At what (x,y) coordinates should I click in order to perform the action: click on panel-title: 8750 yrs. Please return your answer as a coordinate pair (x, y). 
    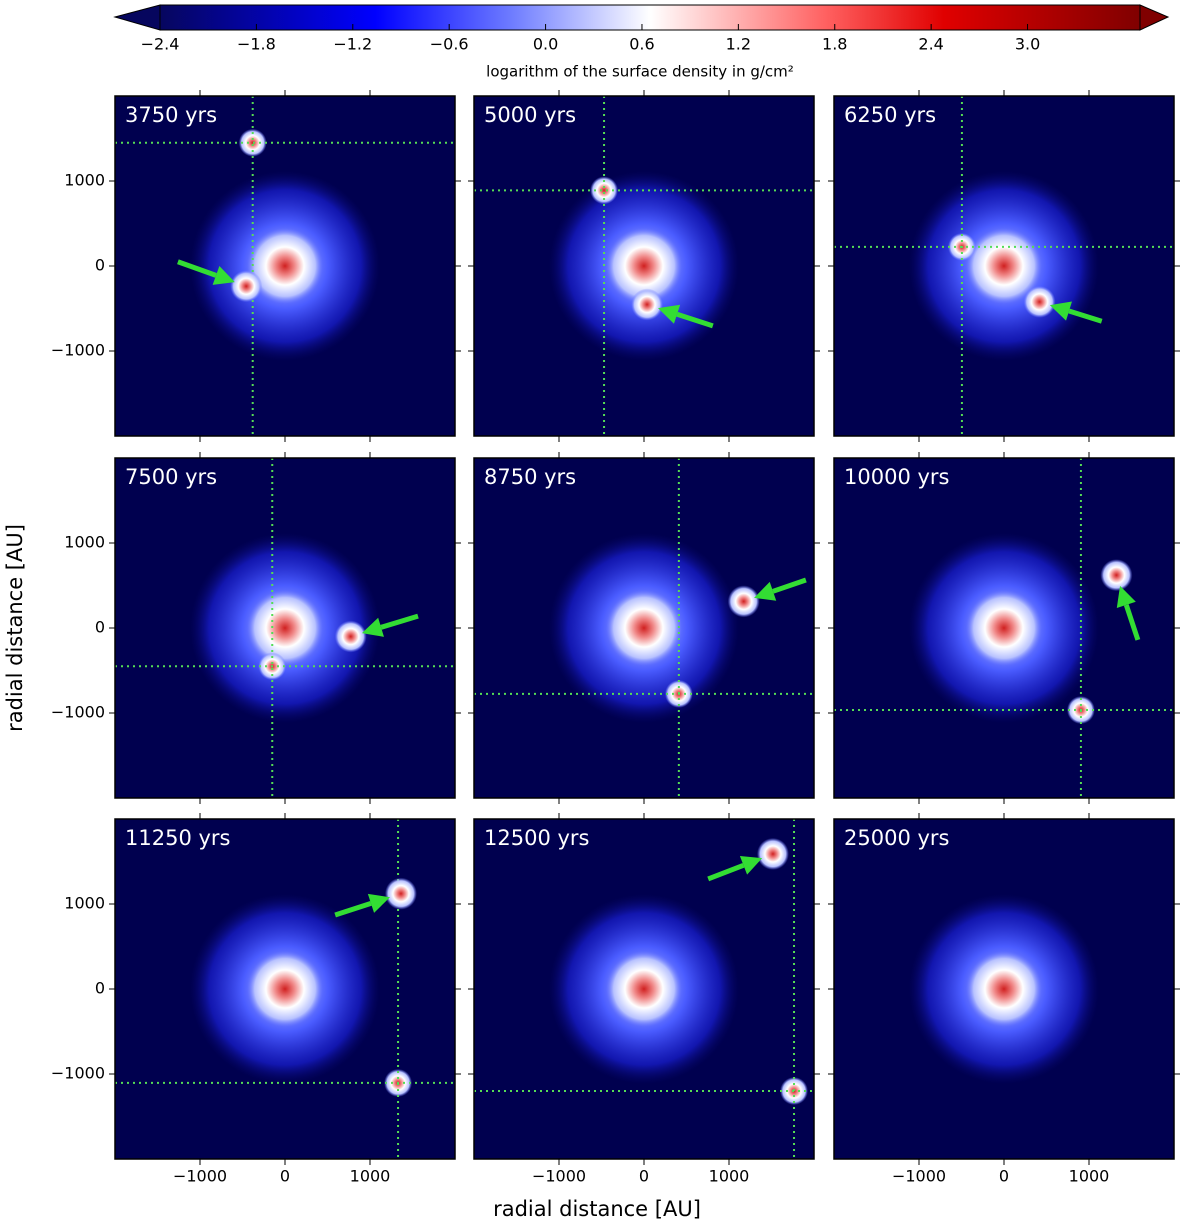
    Looking at the image, I should click on (530, 477).